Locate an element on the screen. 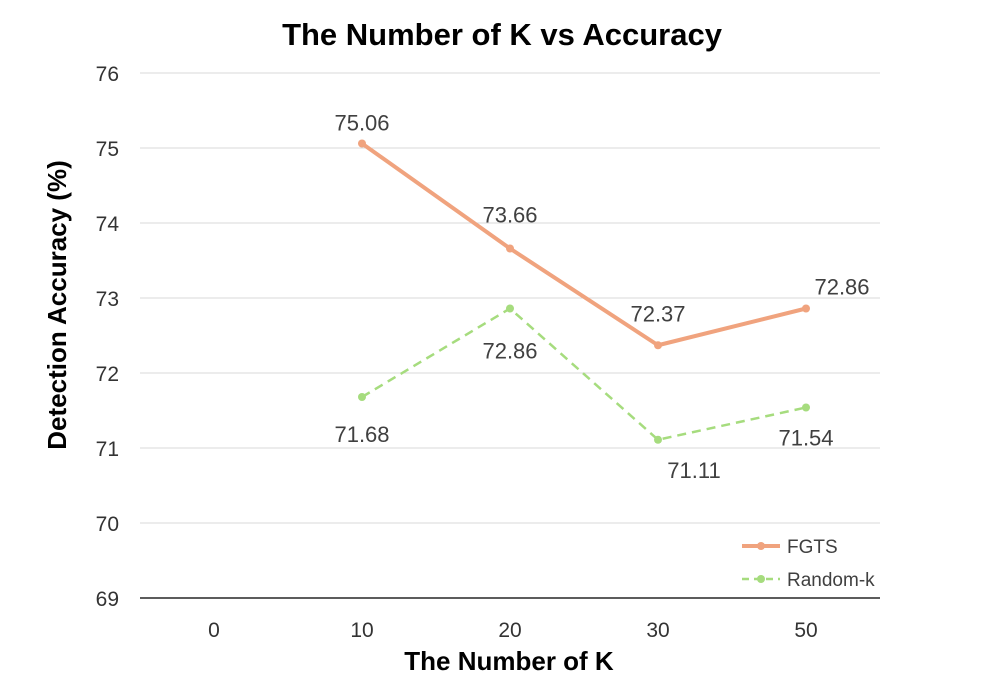 The height and width of the screenshot is (693, 996). x-axis-ticks: 0 10 20 30 50 is located at coordinates (513, 630).